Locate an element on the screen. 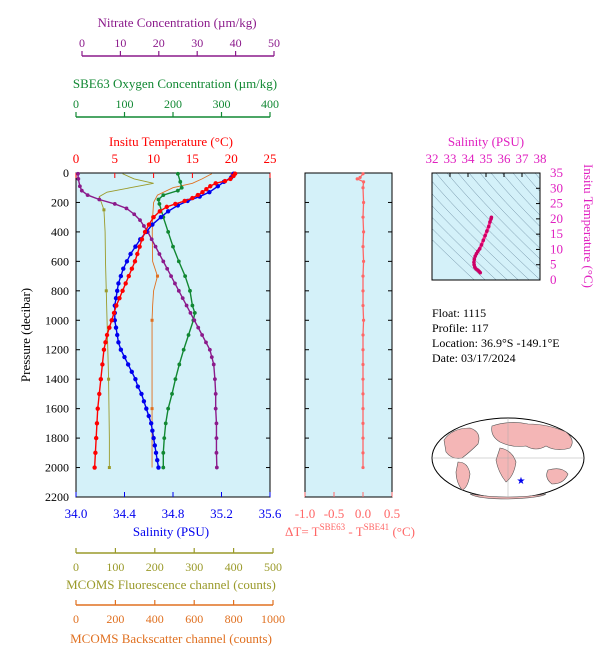 The height and width of the screenshot is (663, 609). backscatter-tick-label: 1000 is located at coordinates (273, 619).